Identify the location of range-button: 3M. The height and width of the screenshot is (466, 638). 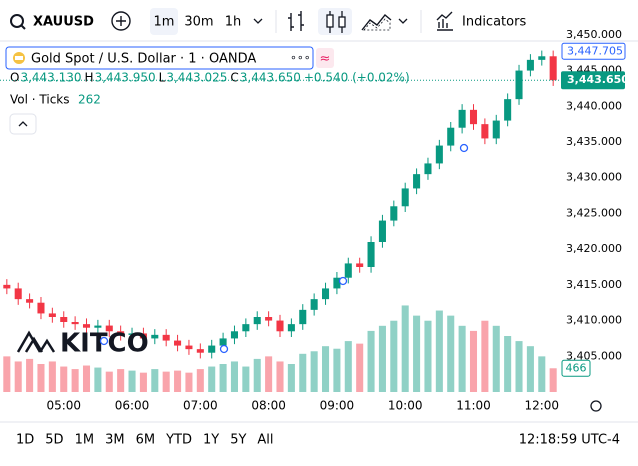
(115, 440).